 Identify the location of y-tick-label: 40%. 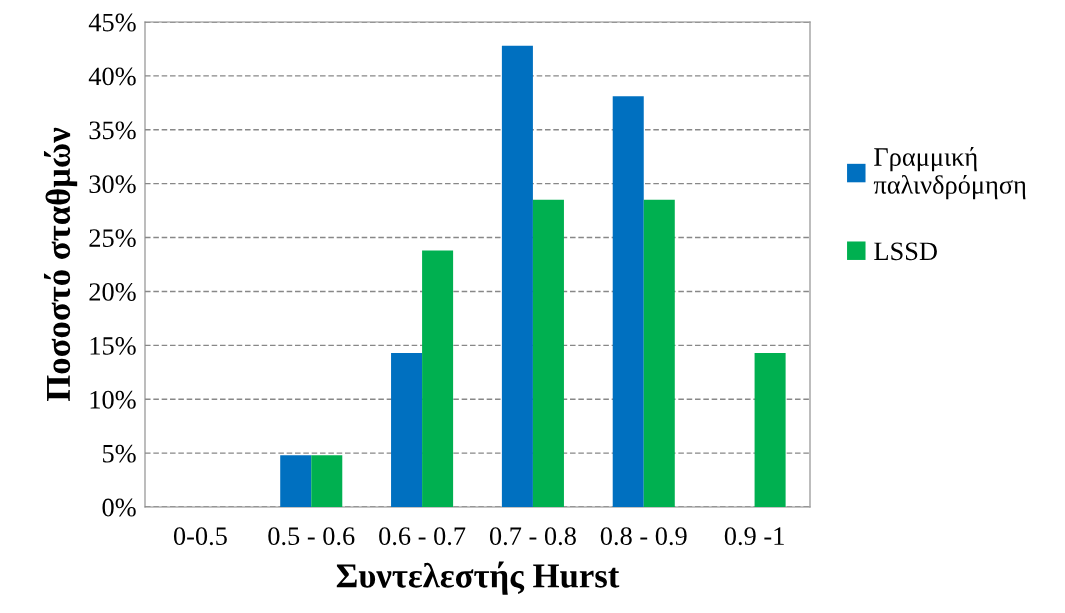
(112, 76).